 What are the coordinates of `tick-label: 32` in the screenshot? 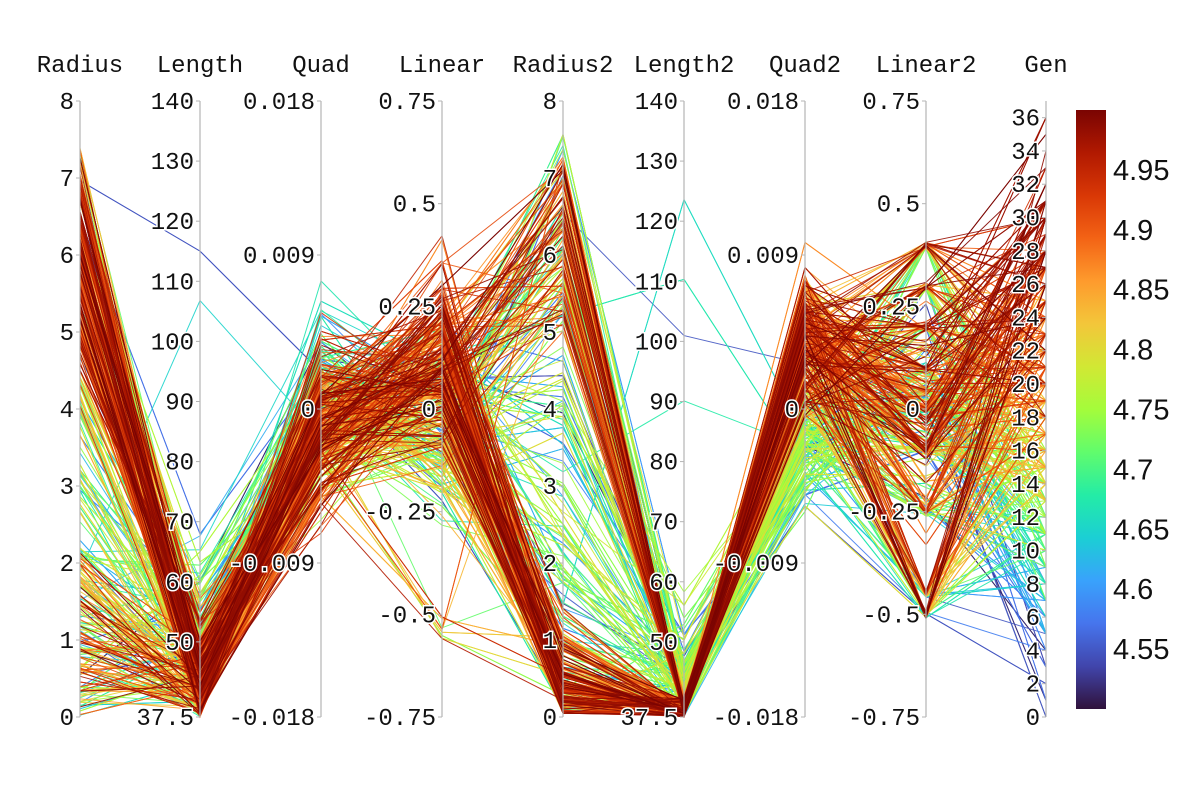 It's located at (1025, 186).